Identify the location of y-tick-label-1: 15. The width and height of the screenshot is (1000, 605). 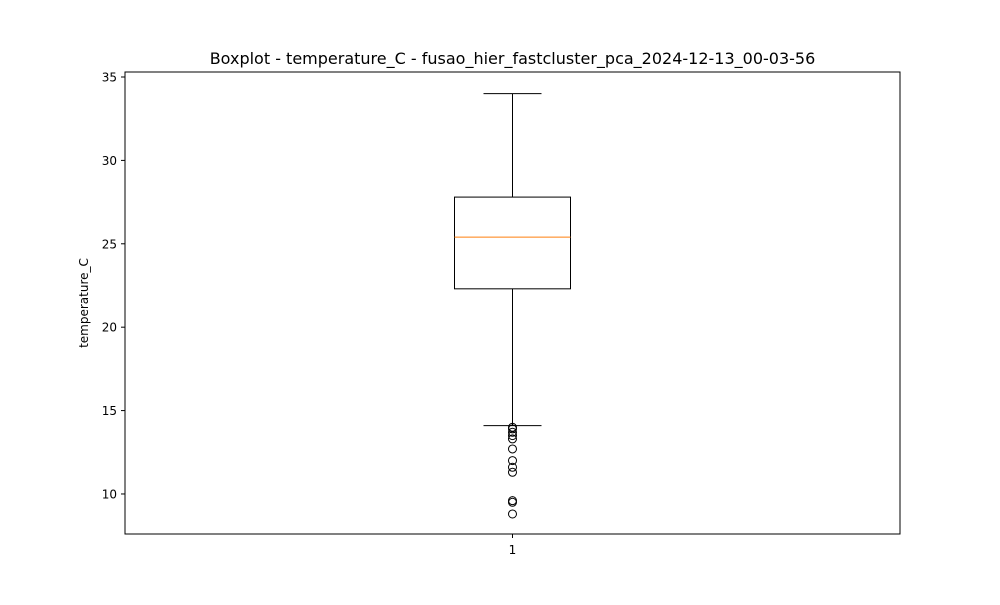
(109, 411).